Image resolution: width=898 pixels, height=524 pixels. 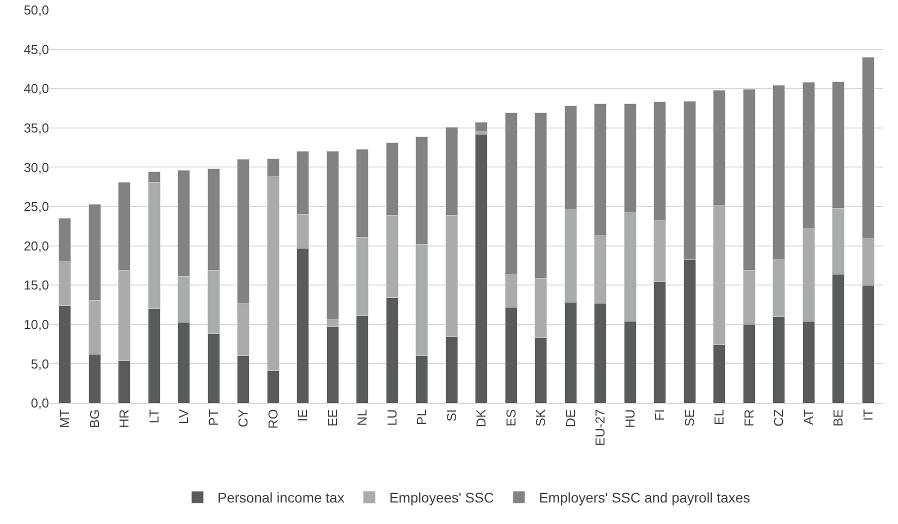 I want to click on y-tick-label: 30,0, so click(x=36, y=167).